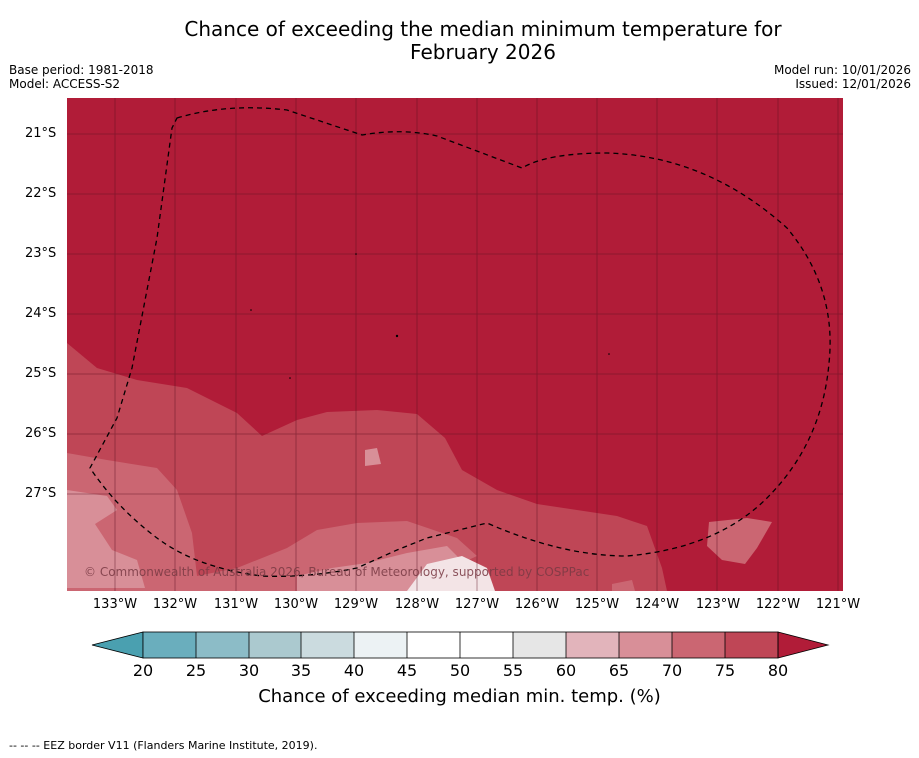 This screenshot has height=758, width=919. What do you see at coordinates (657, 604) in the screenshot?
I see `lon-label-124w: 124°W` at bounding box center [657, 604].